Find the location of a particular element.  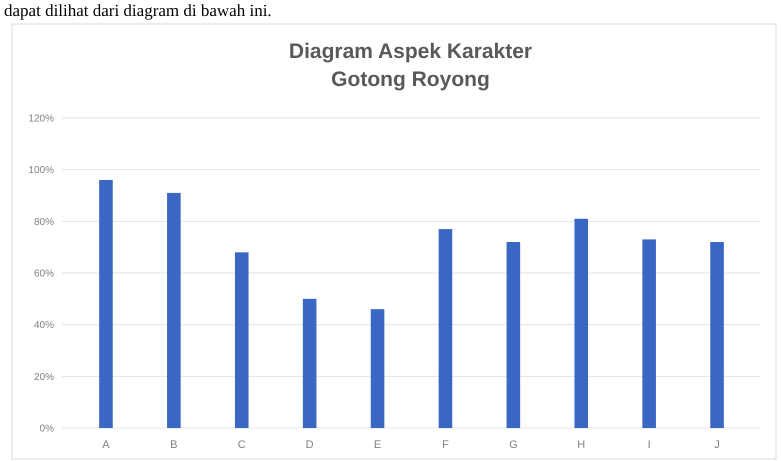

x-tick-label: E is located at coordinates (378, 445).